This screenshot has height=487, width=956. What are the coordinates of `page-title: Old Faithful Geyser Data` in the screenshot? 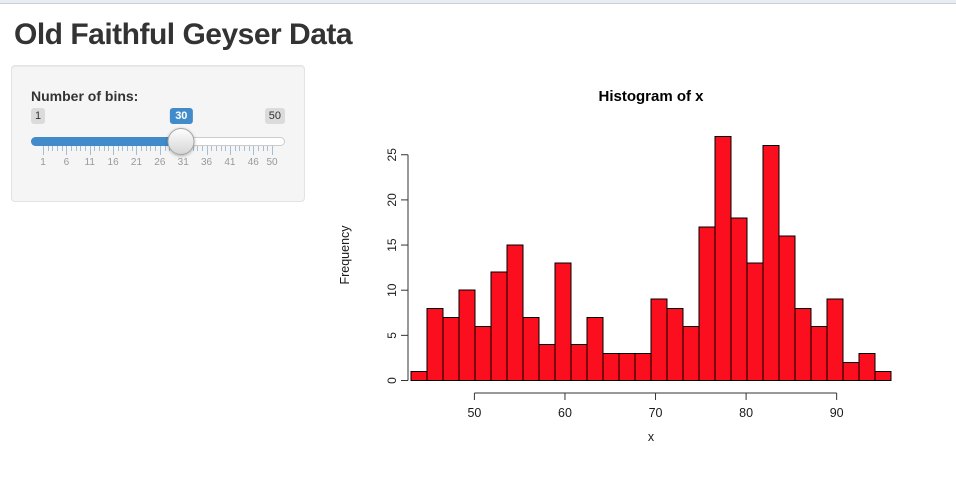 It's located at (183, 34).